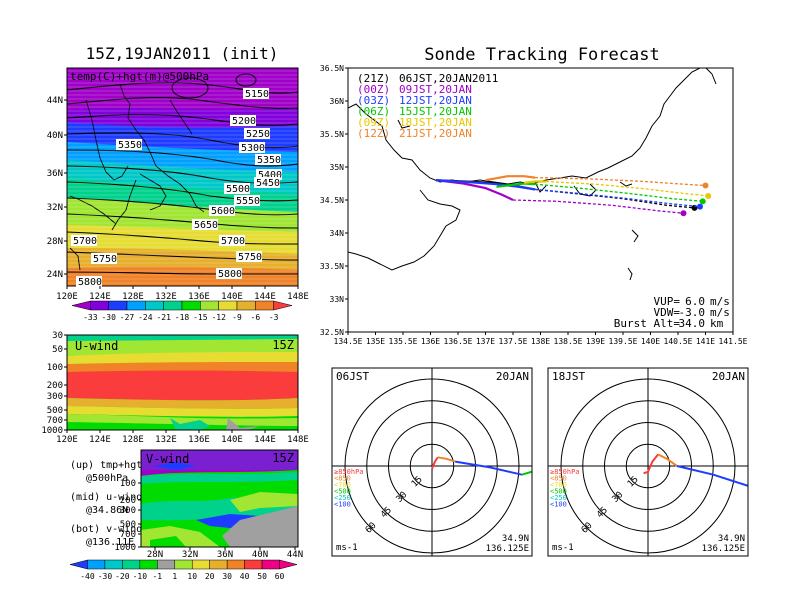 The height and width of the screenshot is (616, 792). What do you see at coordinates (122, 576) in the screenshot?
I see `wind-colorbar-label: -20` at bounding box center [122, 576].